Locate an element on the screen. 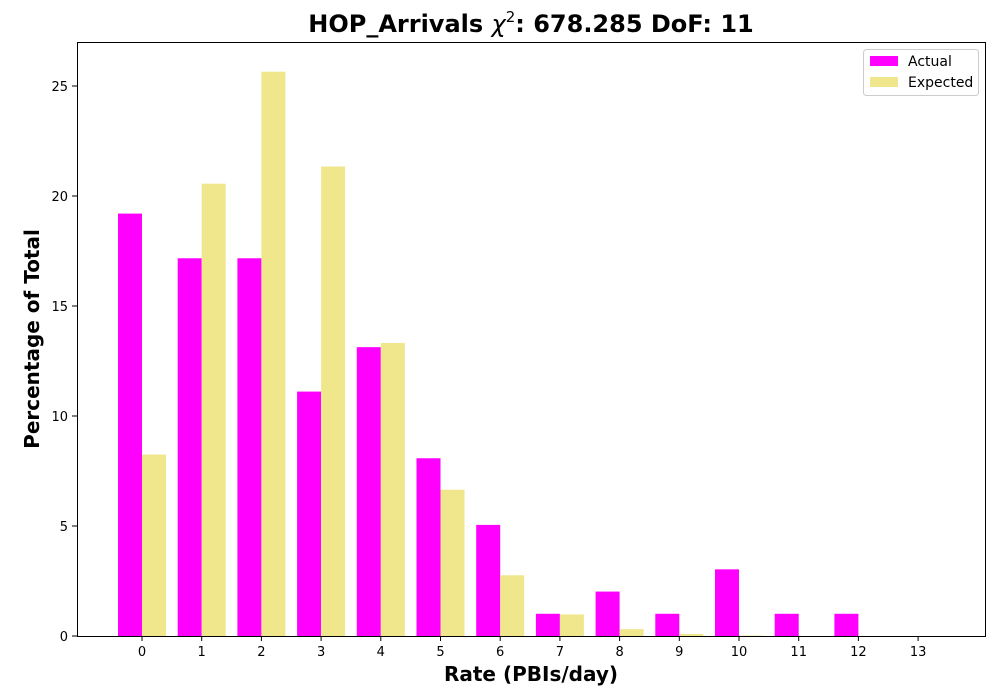 Image resolution: width=1000 pixels, height=700 pixels. x-tick-label: 2 is located at coordinates (261, 652).